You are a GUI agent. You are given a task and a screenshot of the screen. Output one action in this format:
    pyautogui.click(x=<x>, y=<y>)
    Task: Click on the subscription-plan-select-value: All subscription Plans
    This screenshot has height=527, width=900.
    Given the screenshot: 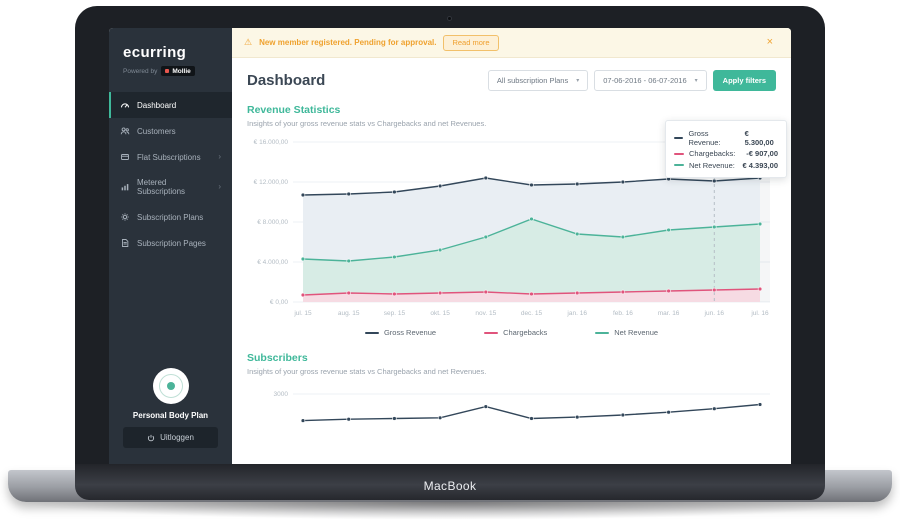 What is the action you would take?
    pyautogui.click(x=532, y=80)
    